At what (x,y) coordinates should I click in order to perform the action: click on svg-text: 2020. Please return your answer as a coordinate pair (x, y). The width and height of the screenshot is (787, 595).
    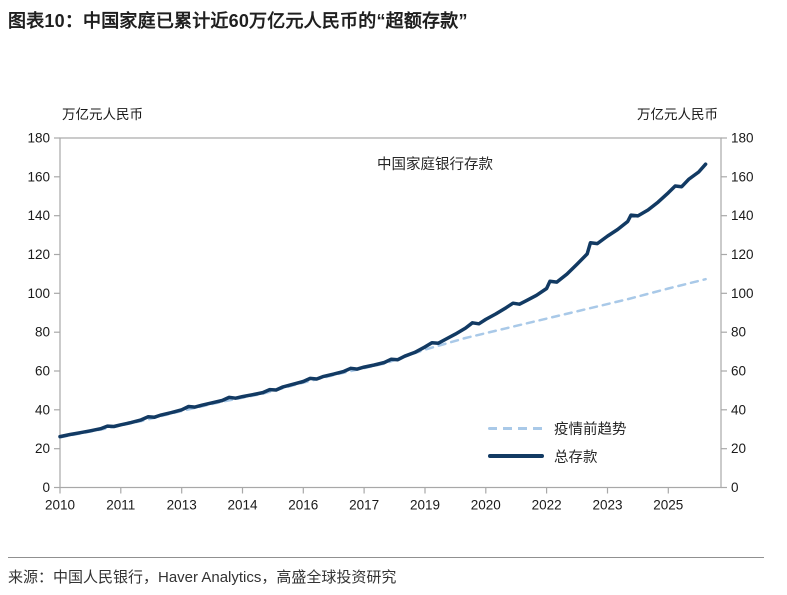
    Looking at the image, I should click on (486, 505).